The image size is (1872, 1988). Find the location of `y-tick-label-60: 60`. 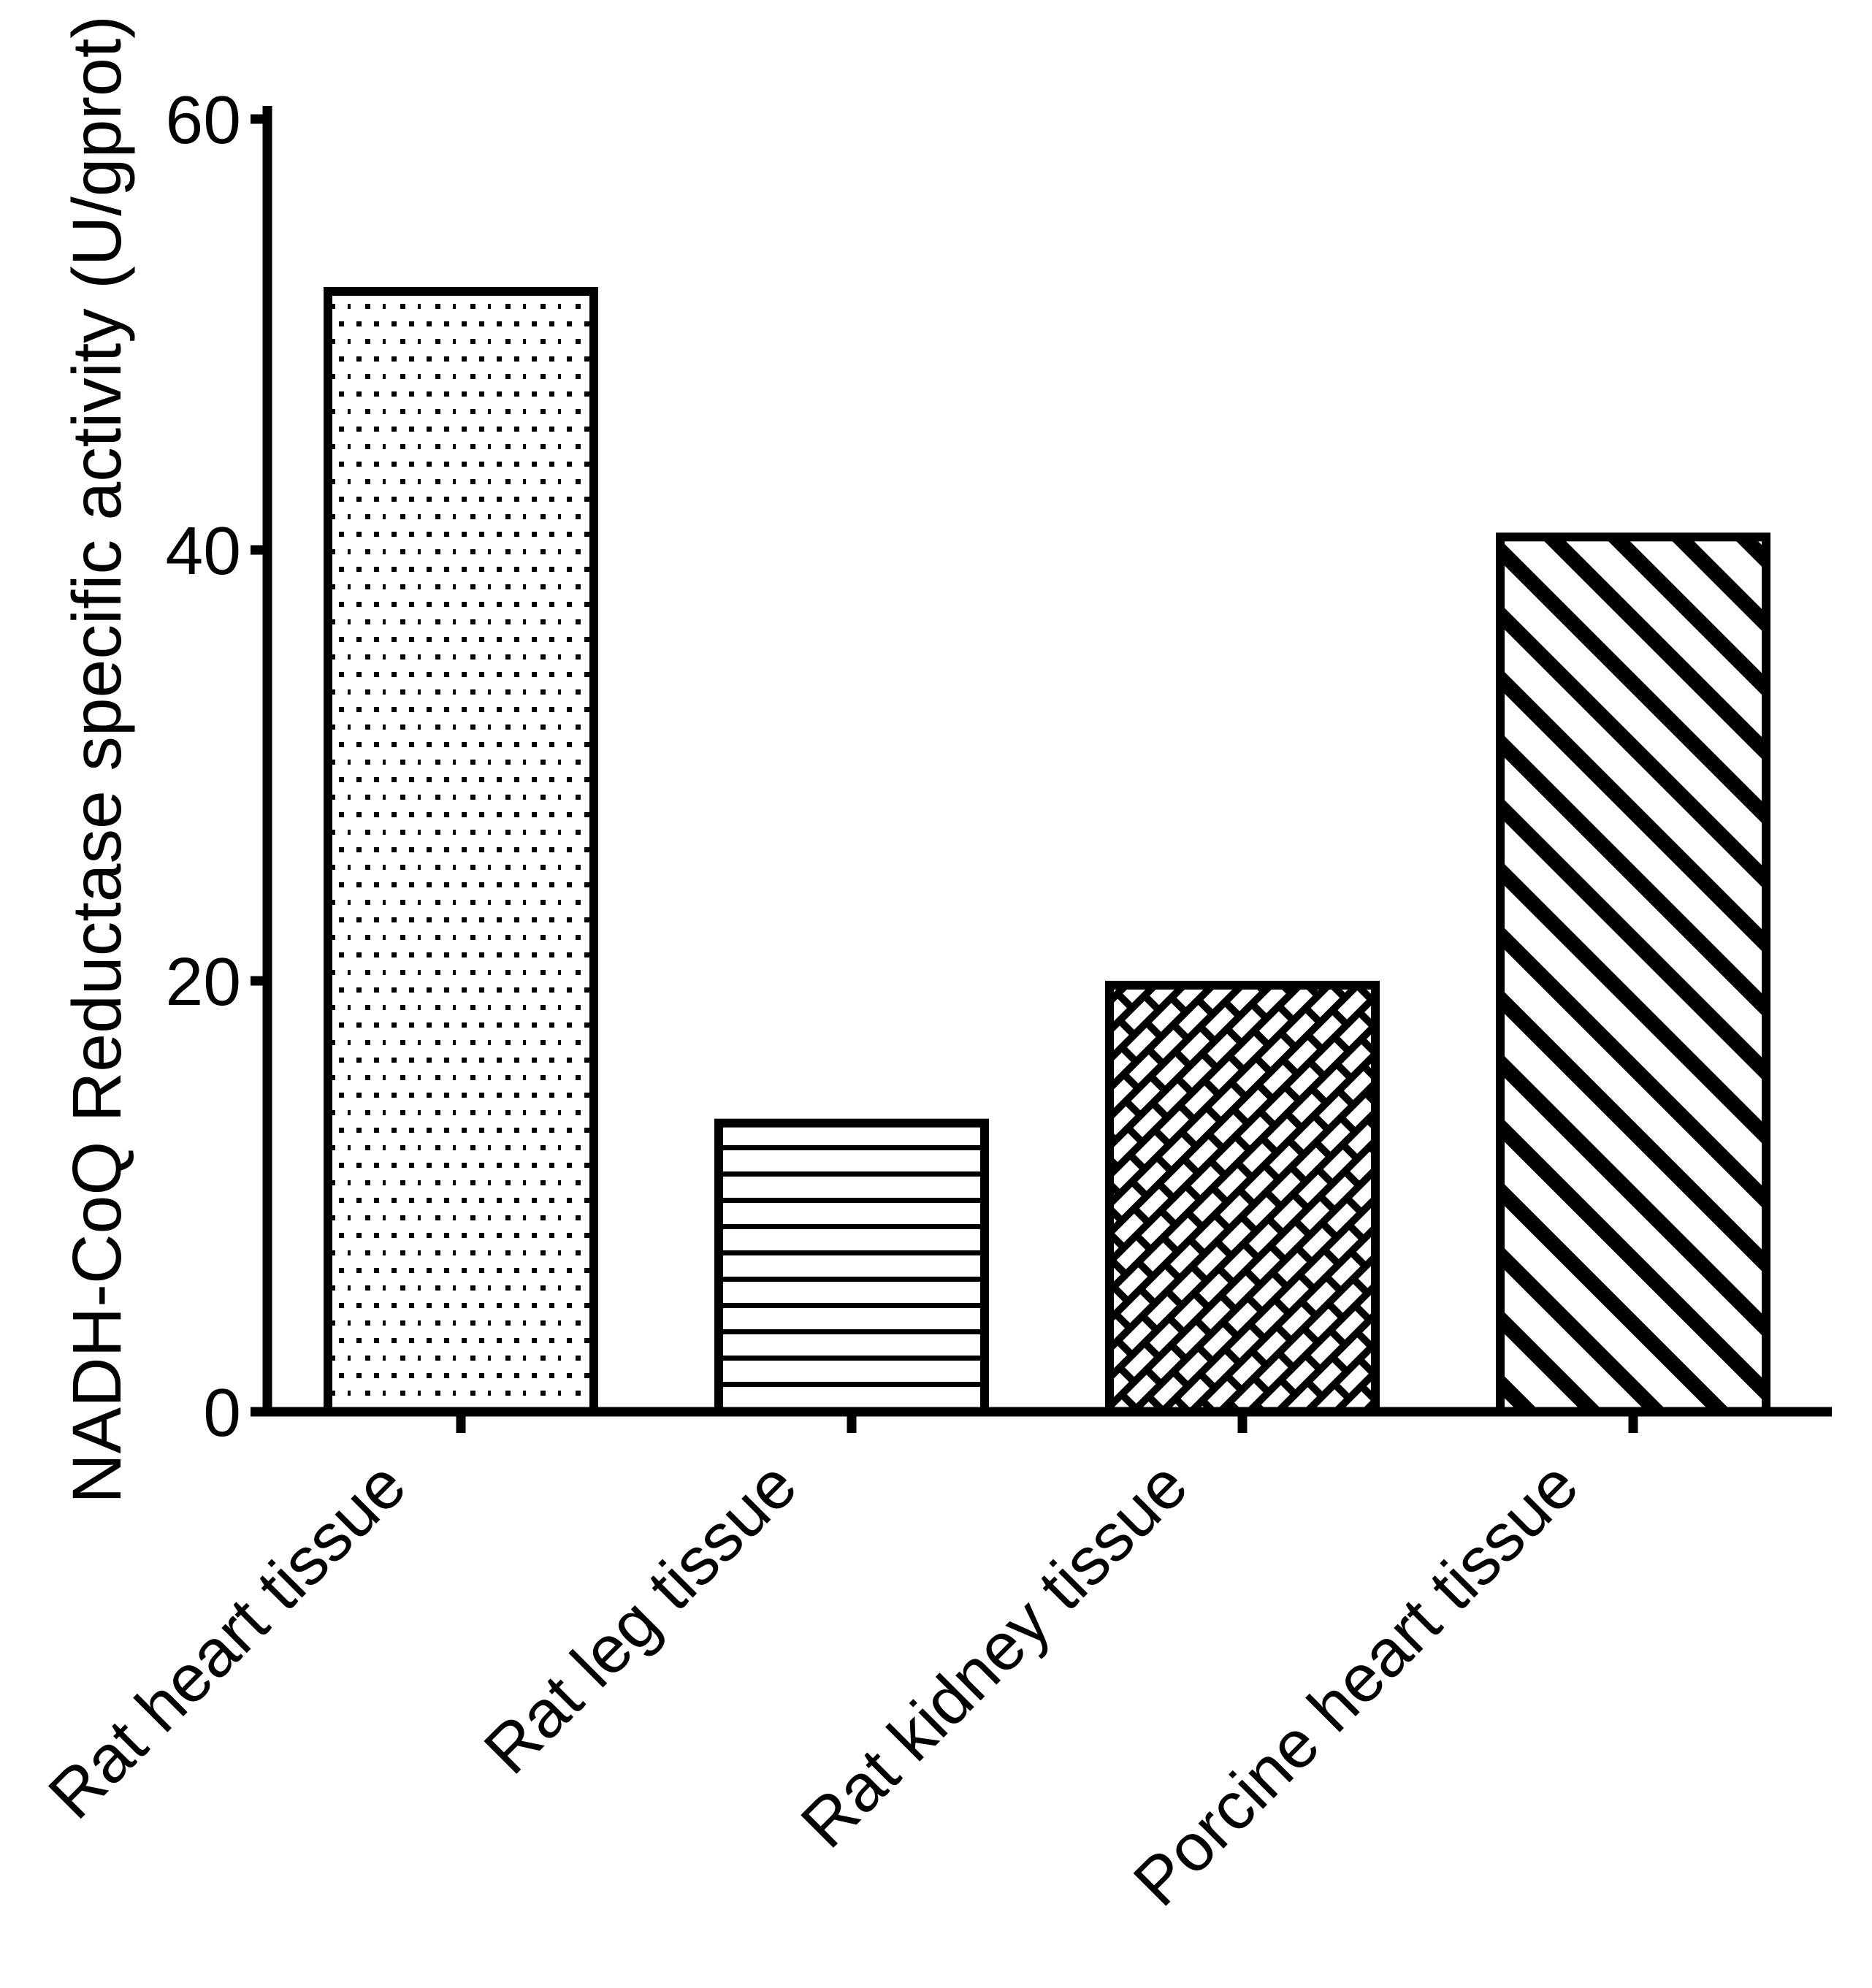

y-tick-label-60: 60 is located at coordinates (203, 120).